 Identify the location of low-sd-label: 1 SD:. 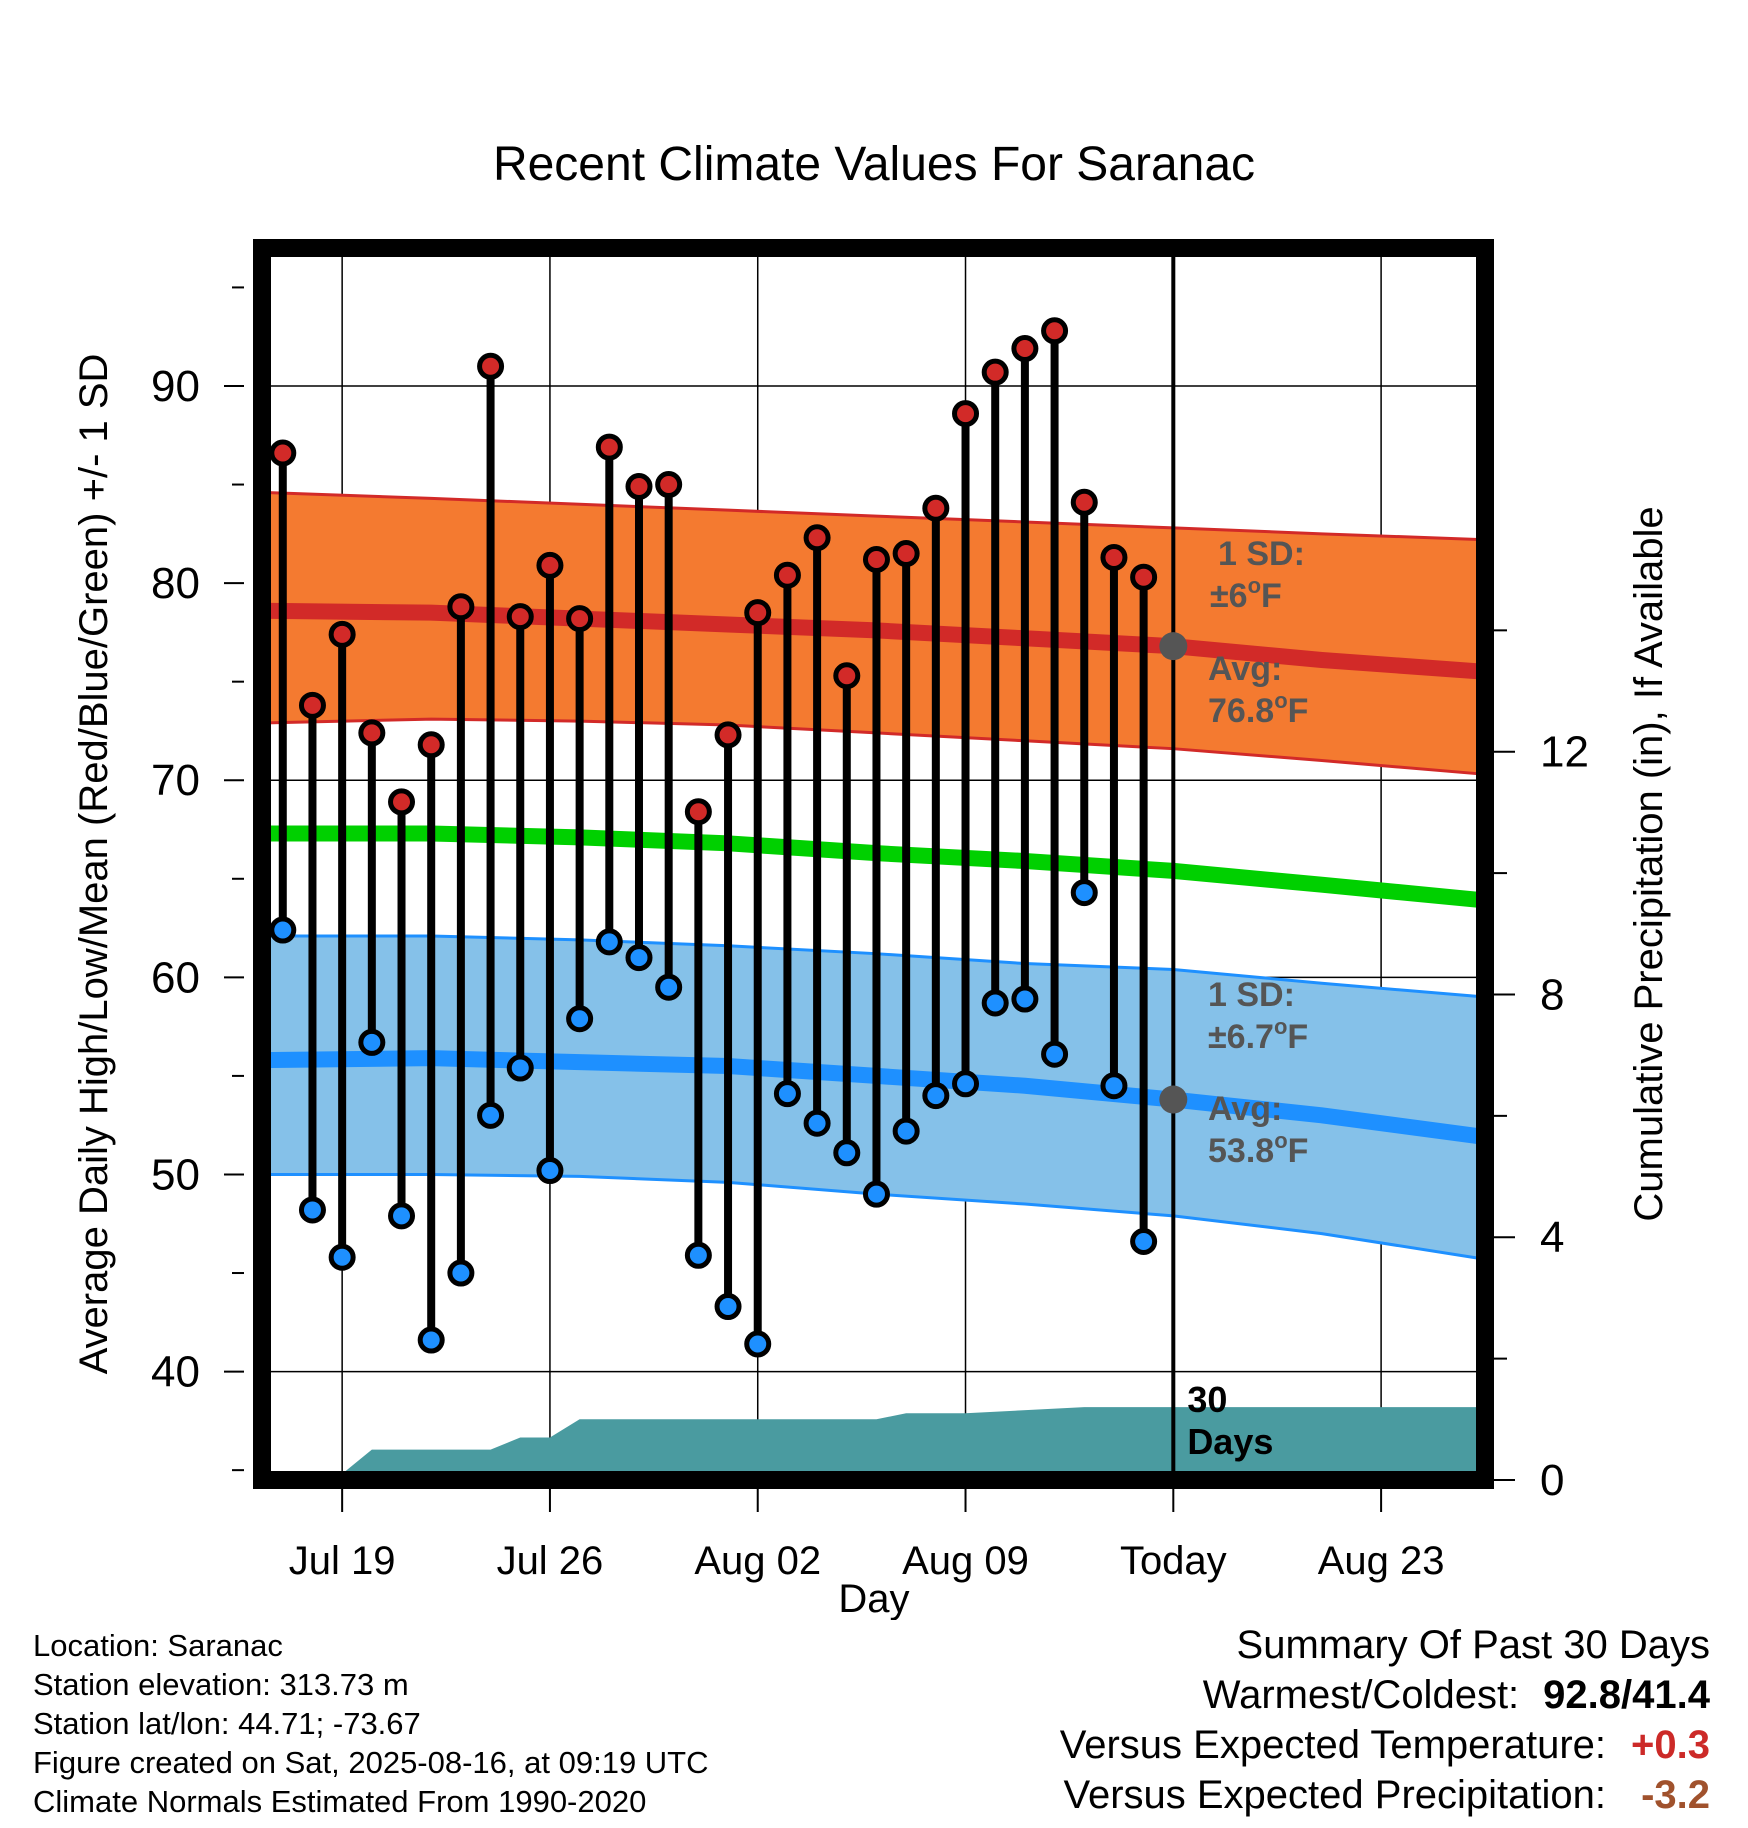
(1251, 995).